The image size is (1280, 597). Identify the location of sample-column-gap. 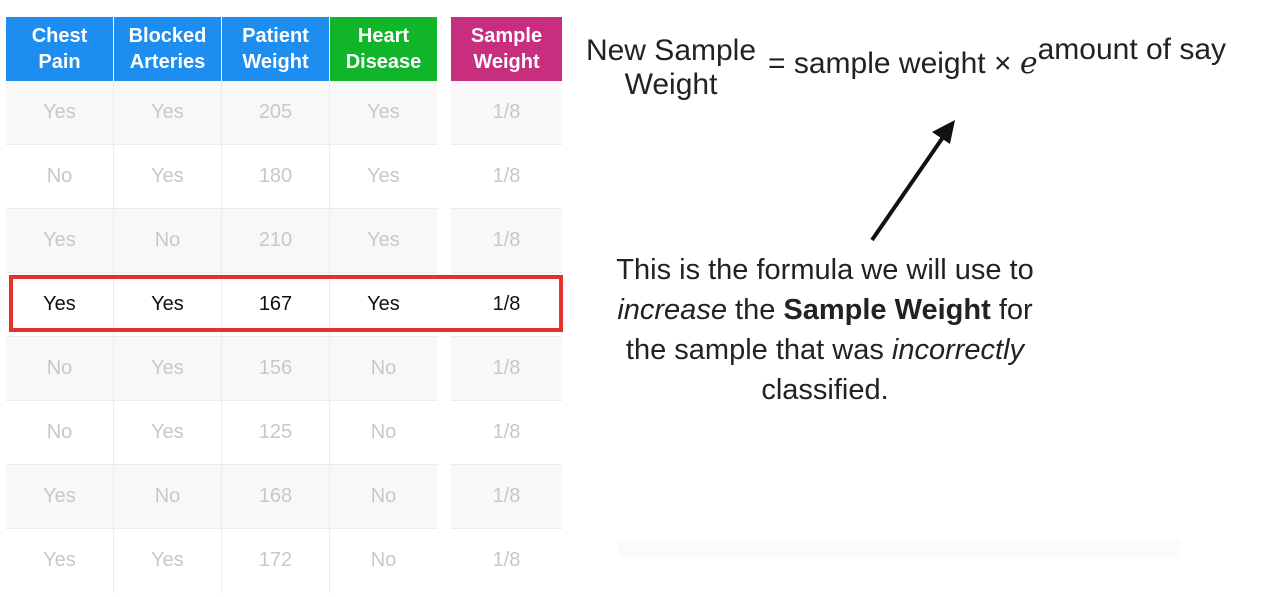
(444, 334).